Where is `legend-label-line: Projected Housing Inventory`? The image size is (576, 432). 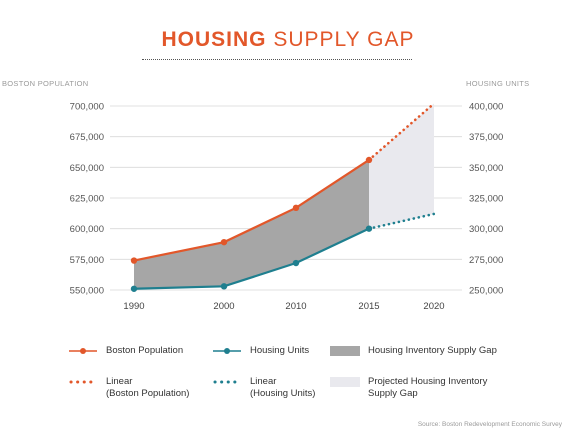
legend-label-line: Projected Housing Inventory is located at coordinates (428, 381).